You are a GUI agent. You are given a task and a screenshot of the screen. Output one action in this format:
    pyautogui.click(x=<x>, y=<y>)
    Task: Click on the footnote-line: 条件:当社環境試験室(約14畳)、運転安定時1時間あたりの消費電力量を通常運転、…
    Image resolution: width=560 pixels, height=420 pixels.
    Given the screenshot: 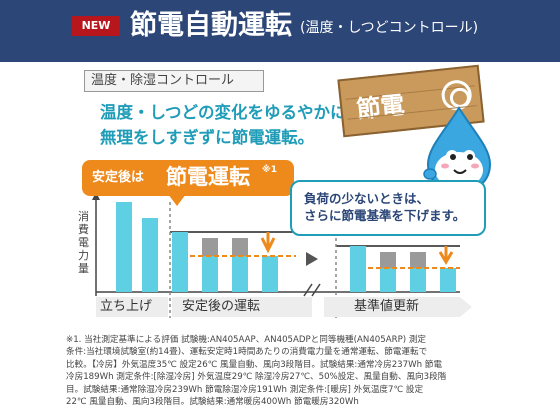 What is the action you would take?
    pyautogui.click(x=247, y=352)
    